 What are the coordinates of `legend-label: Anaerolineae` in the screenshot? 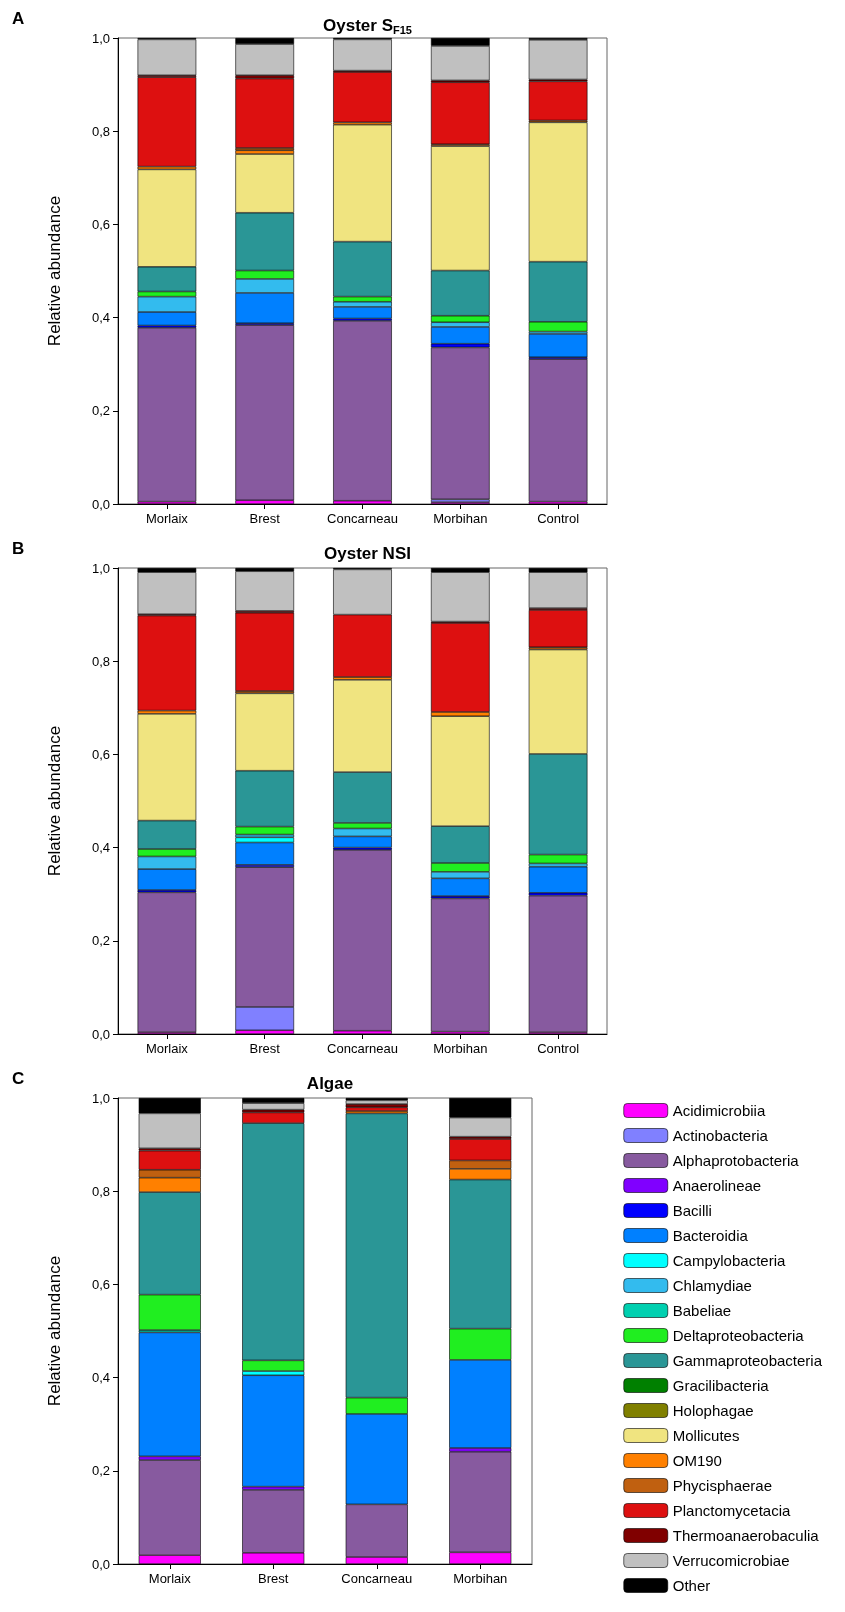 It's located at (717, 1185).